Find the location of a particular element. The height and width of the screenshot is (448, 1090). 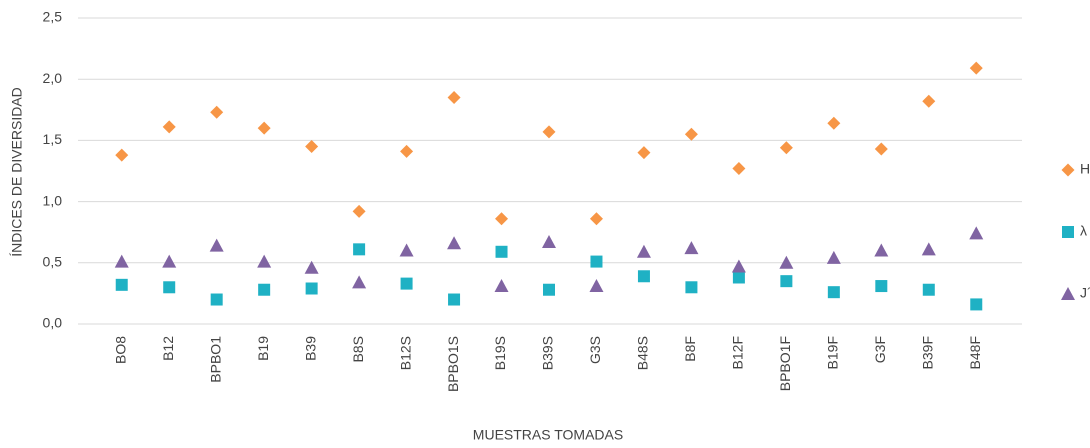

y-axis-label: ÍNDICES DE DIVERSIDAD is located at coordinates (17, 172).